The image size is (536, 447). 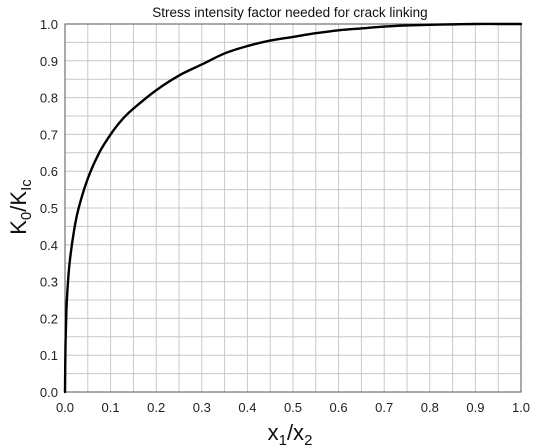 What do you see at coordinates (49, 245) in the screenshot?
I see `y-tick-label: 0.4` at bounding box center [49, 245].